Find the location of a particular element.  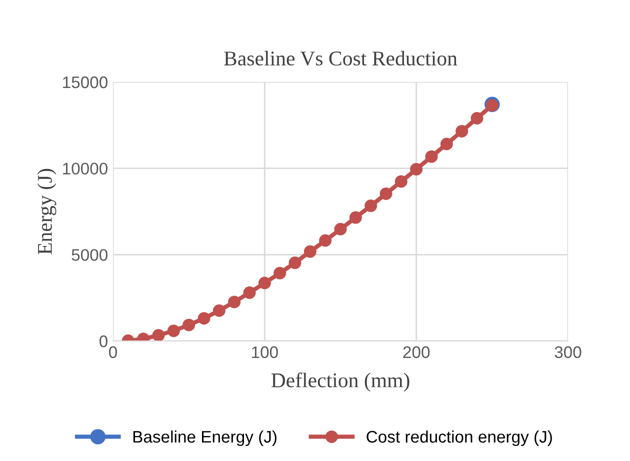

legend-label: Baseline Energy (J) is located at coordinates (204, 438).